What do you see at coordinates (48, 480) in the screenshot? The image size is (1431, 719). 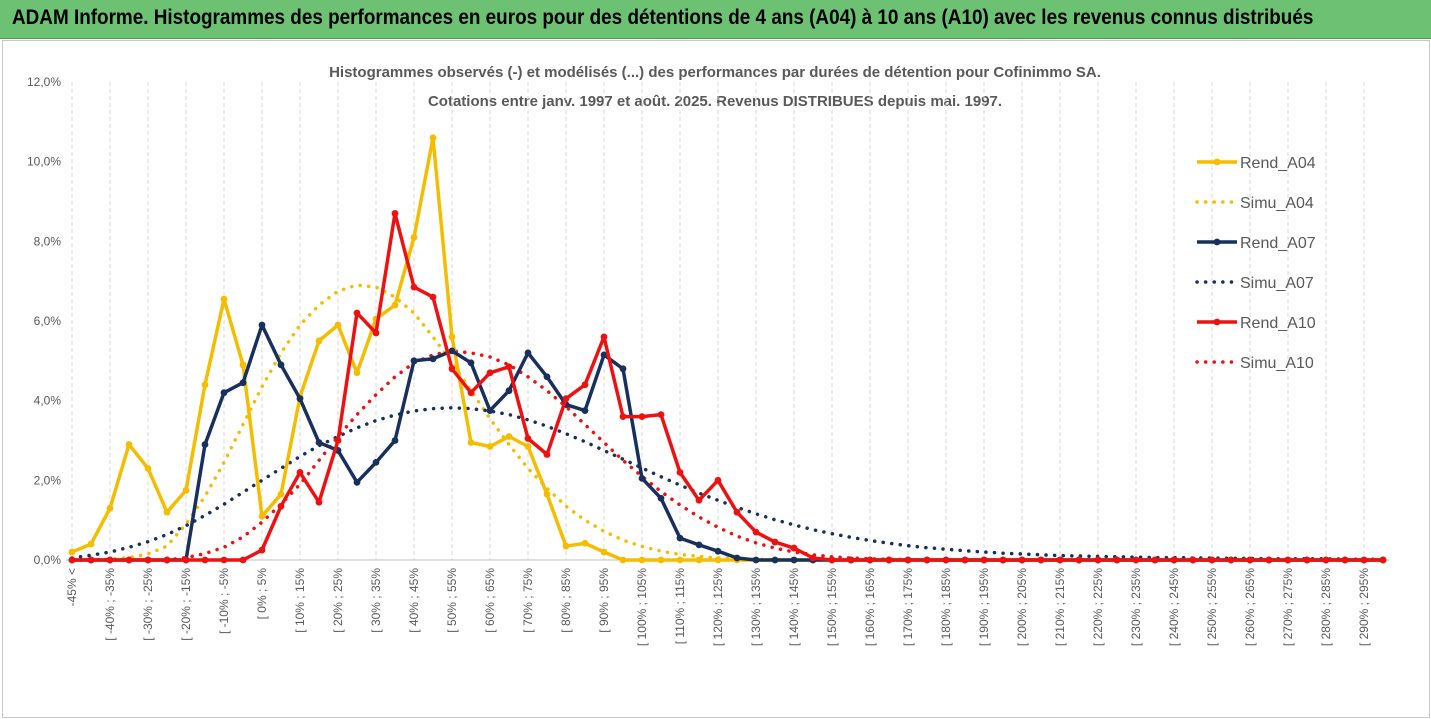 I see `y-tick-label: 2,0%` at bounding box center [48, 480].